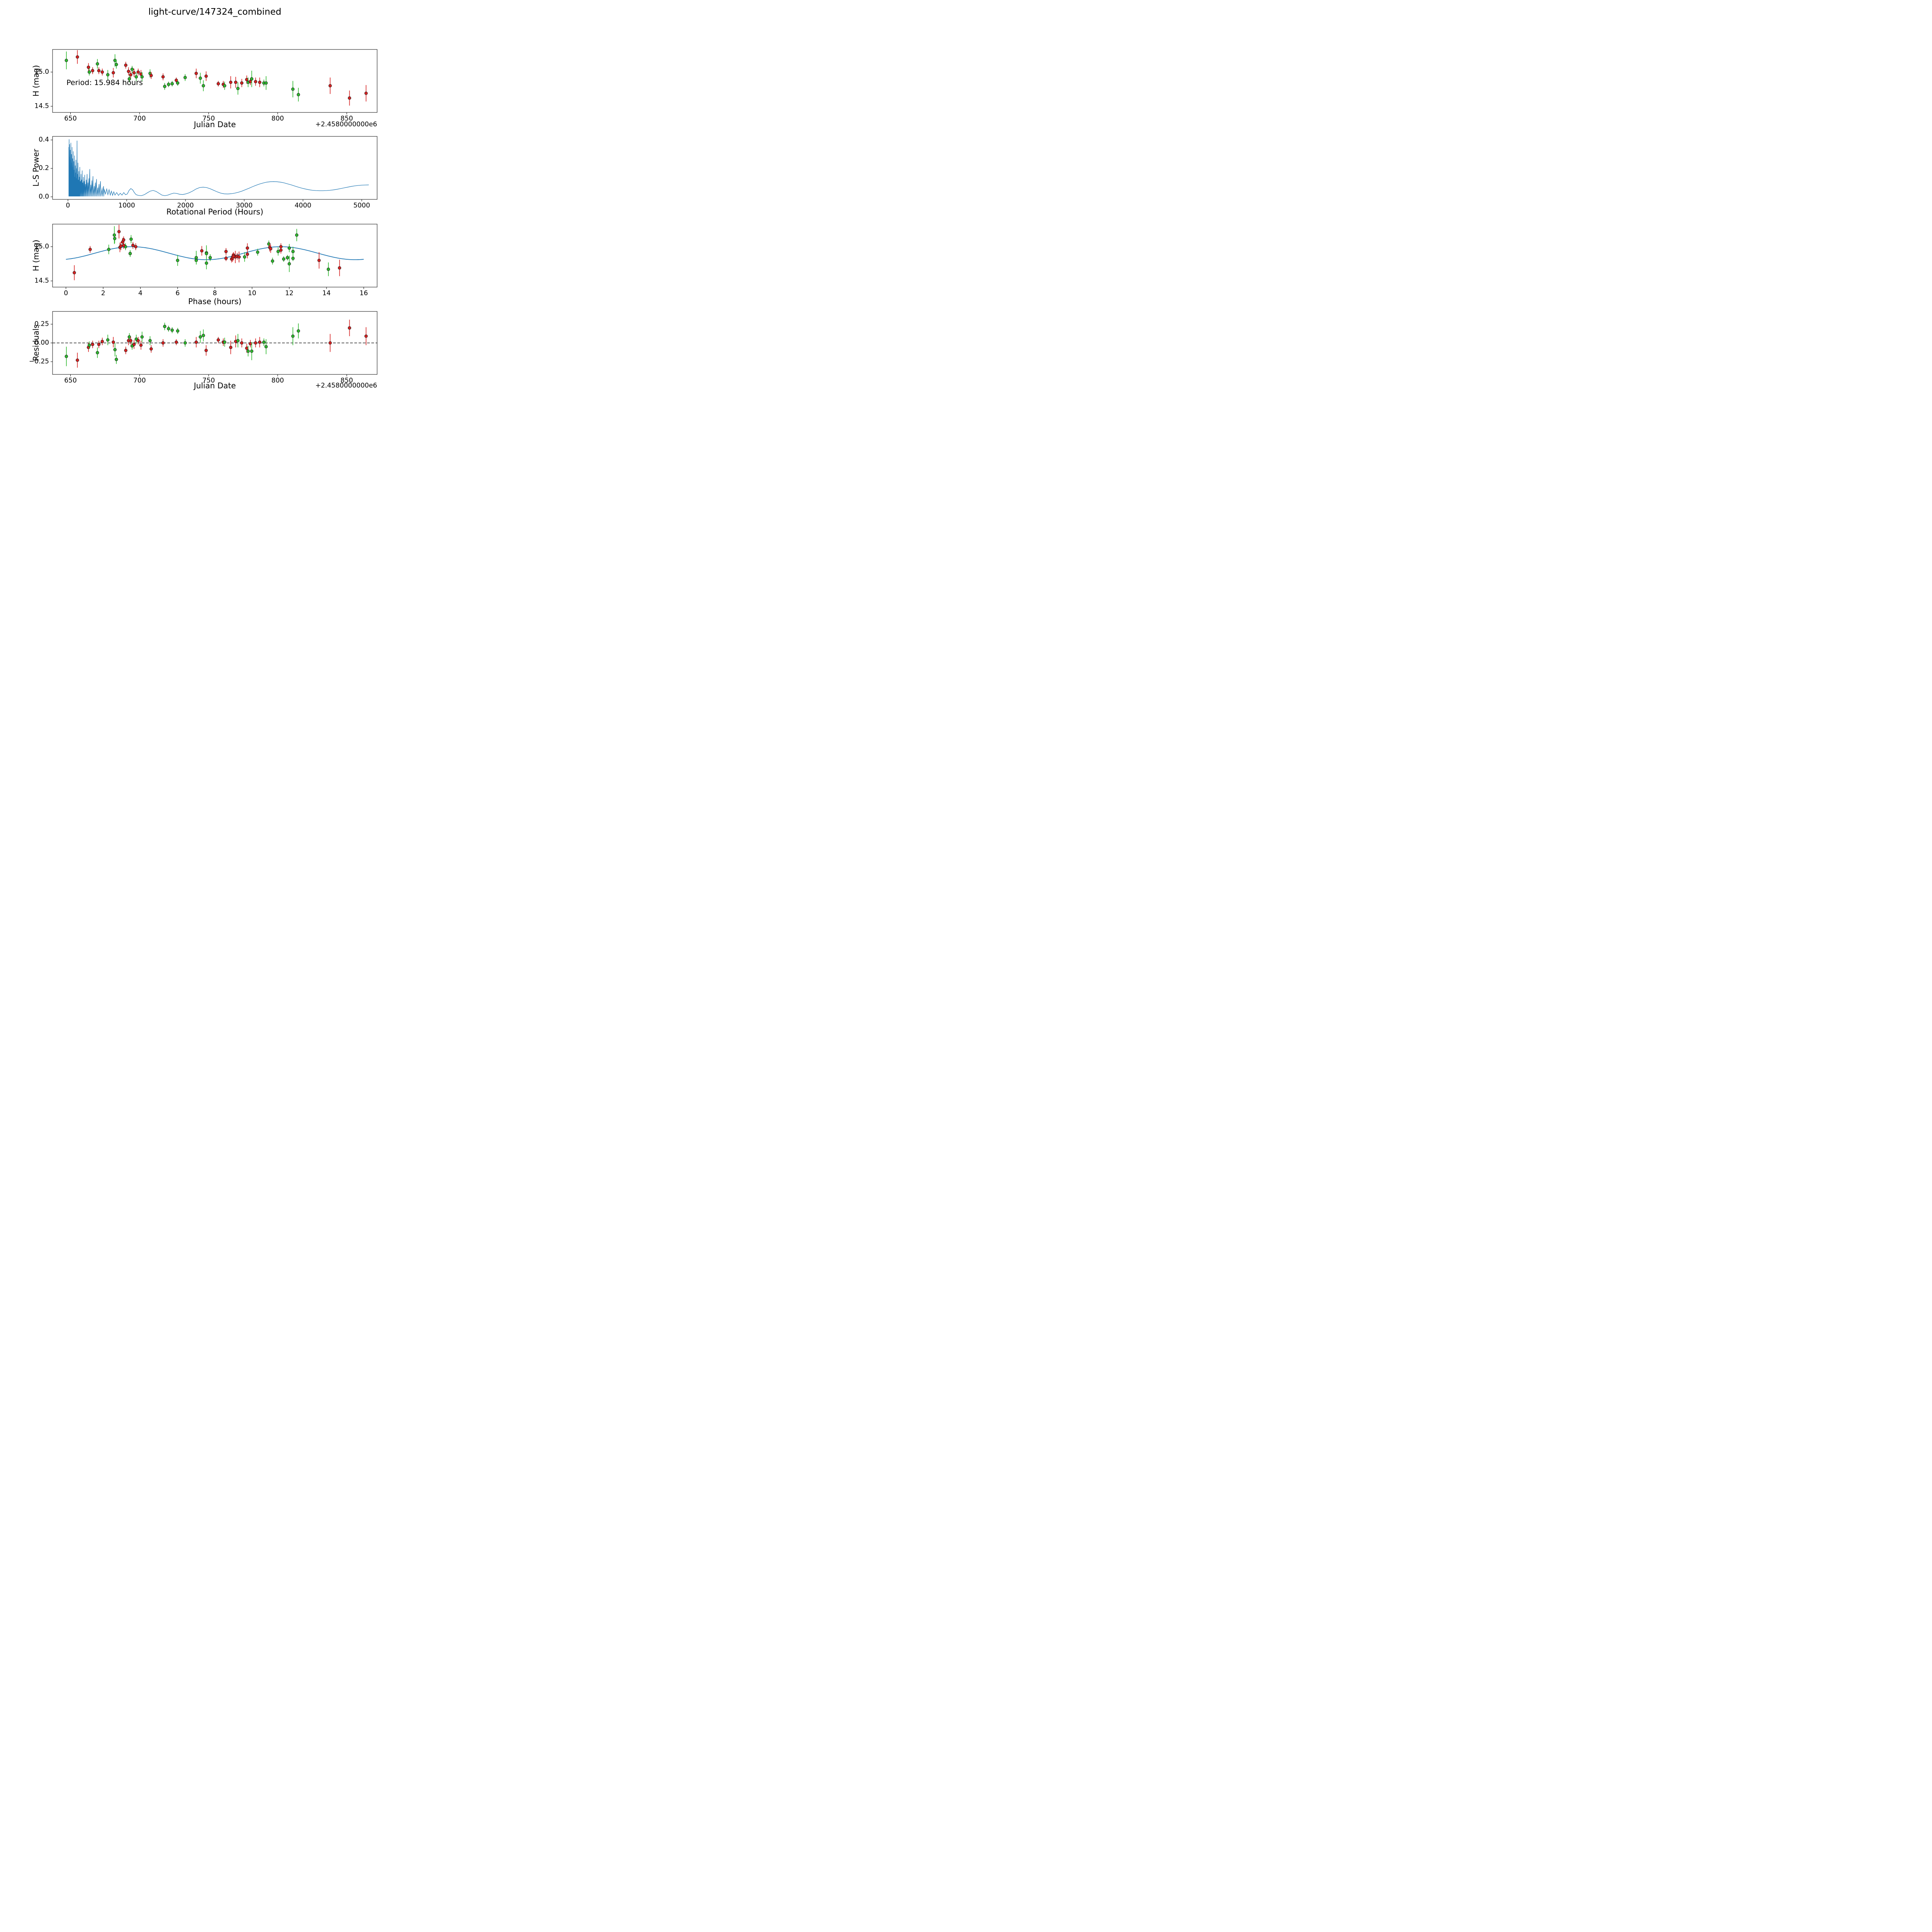  I want to click on panel1-x-offset-text: +2.4580000000e6, so click(346, 125).